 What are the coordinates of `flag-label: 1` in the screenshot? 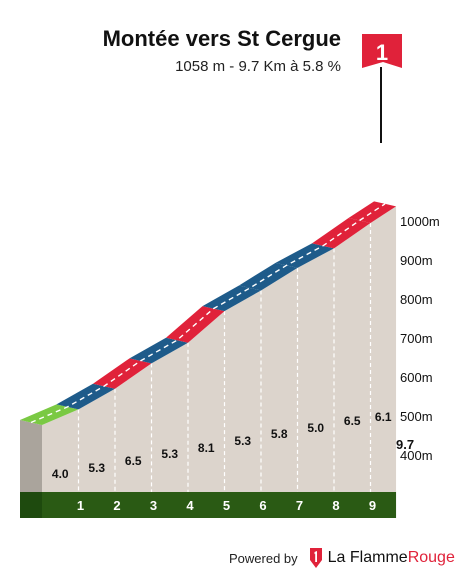 It's located at (382, 52).